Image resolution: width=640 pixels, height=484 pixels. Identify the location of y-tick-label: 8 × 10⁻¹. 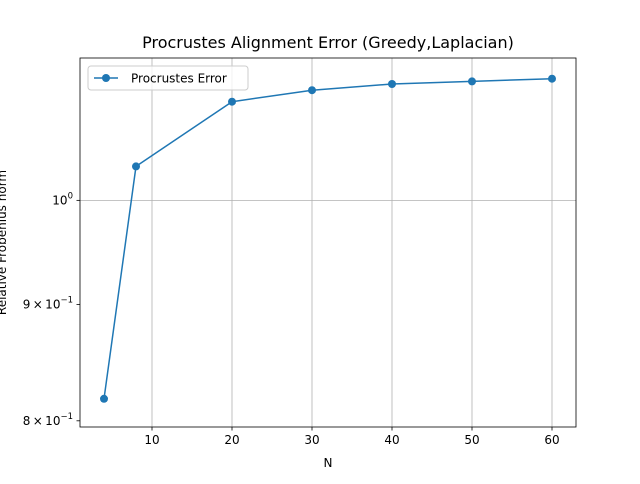
(48, 420).